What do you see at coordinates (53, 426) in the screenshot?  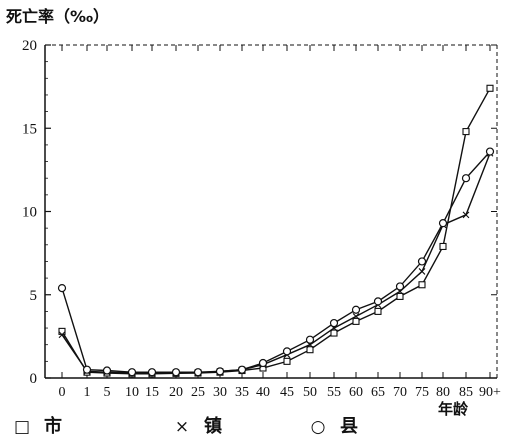 I see `legend-label-市: 市` at bounding box center [53, 426].